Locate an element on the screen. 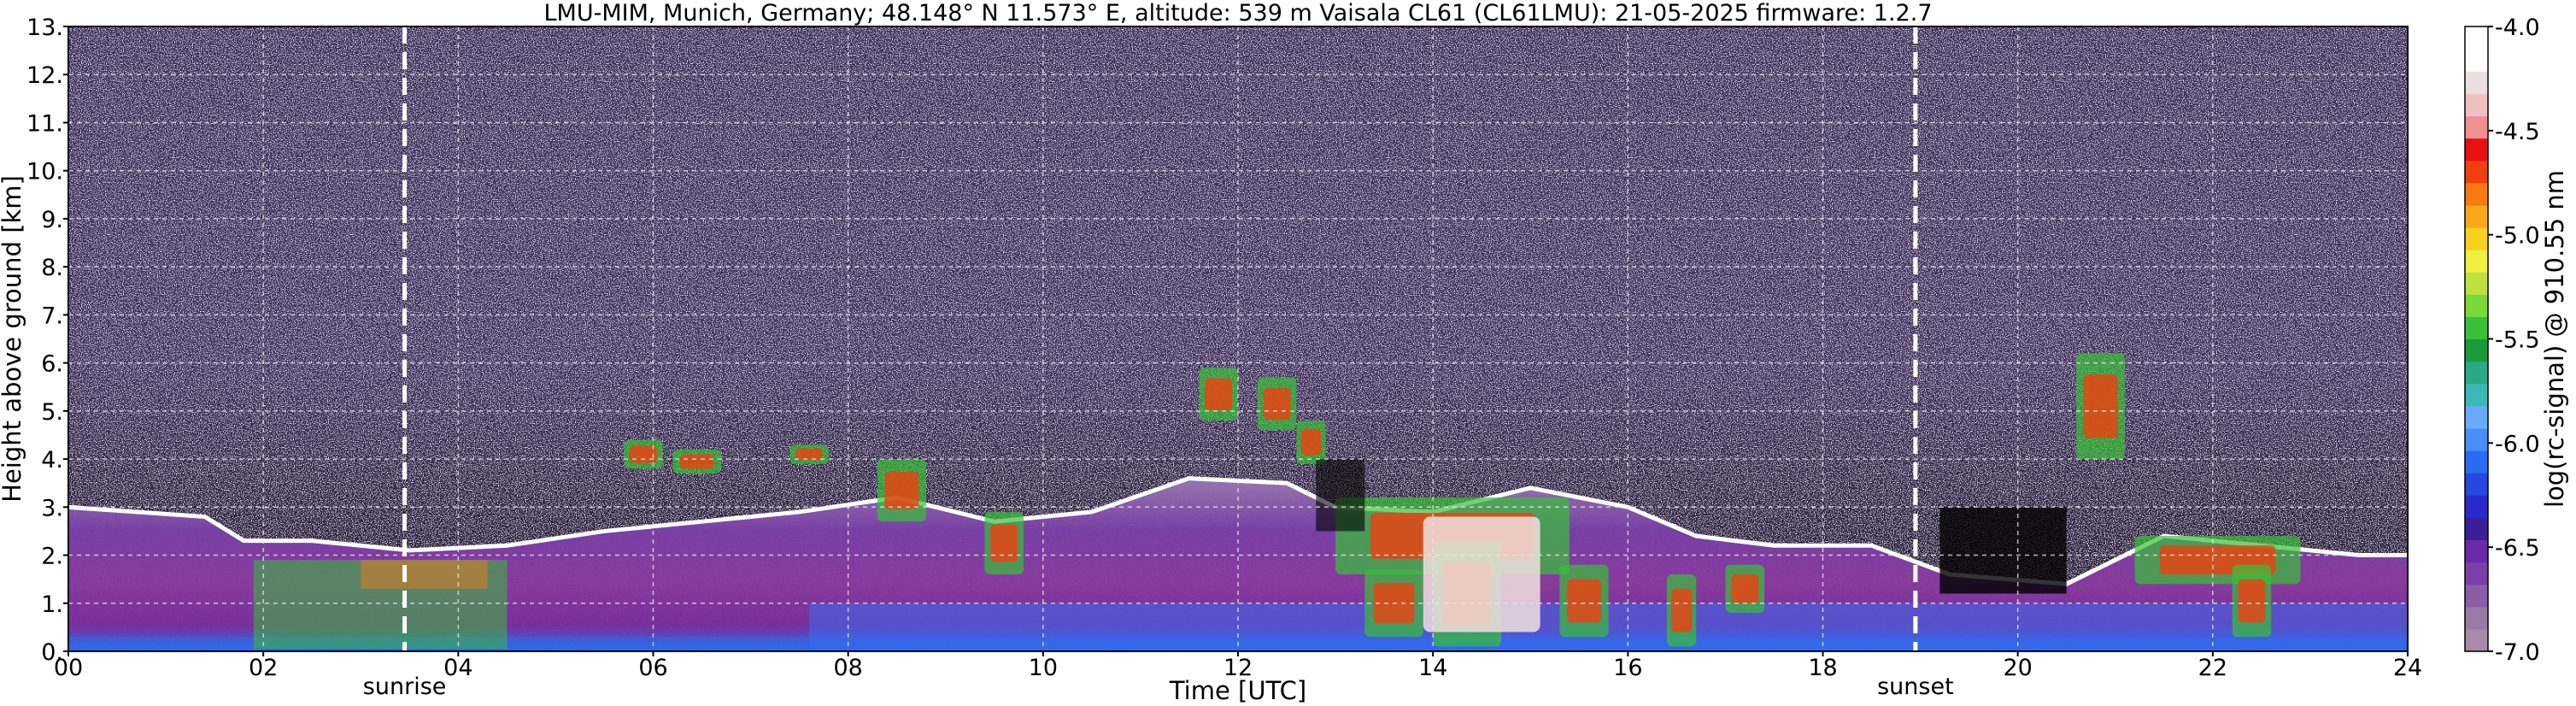  y-tick-label: 4. is located at coordinates (52, 460).